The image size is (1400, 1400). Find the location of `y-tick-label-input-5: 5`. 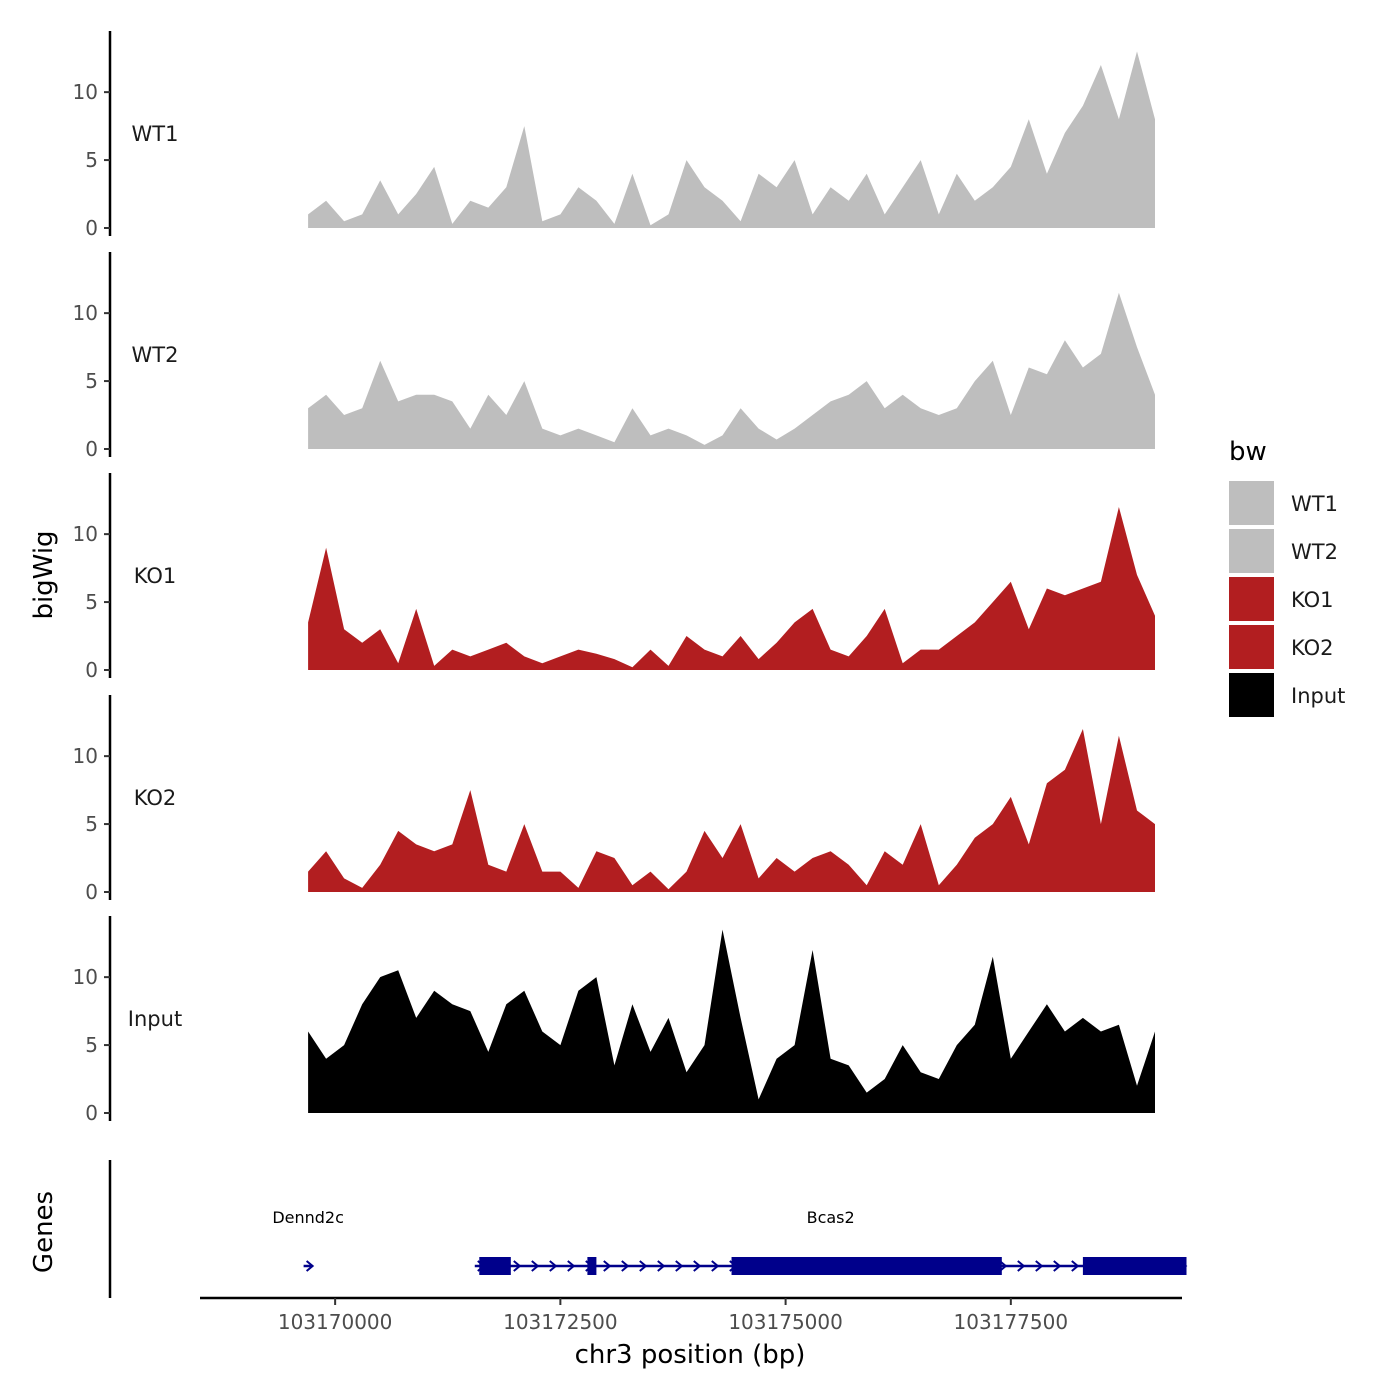

y-tick-label-input-5: 5 is located at coordinates (91, 1045).